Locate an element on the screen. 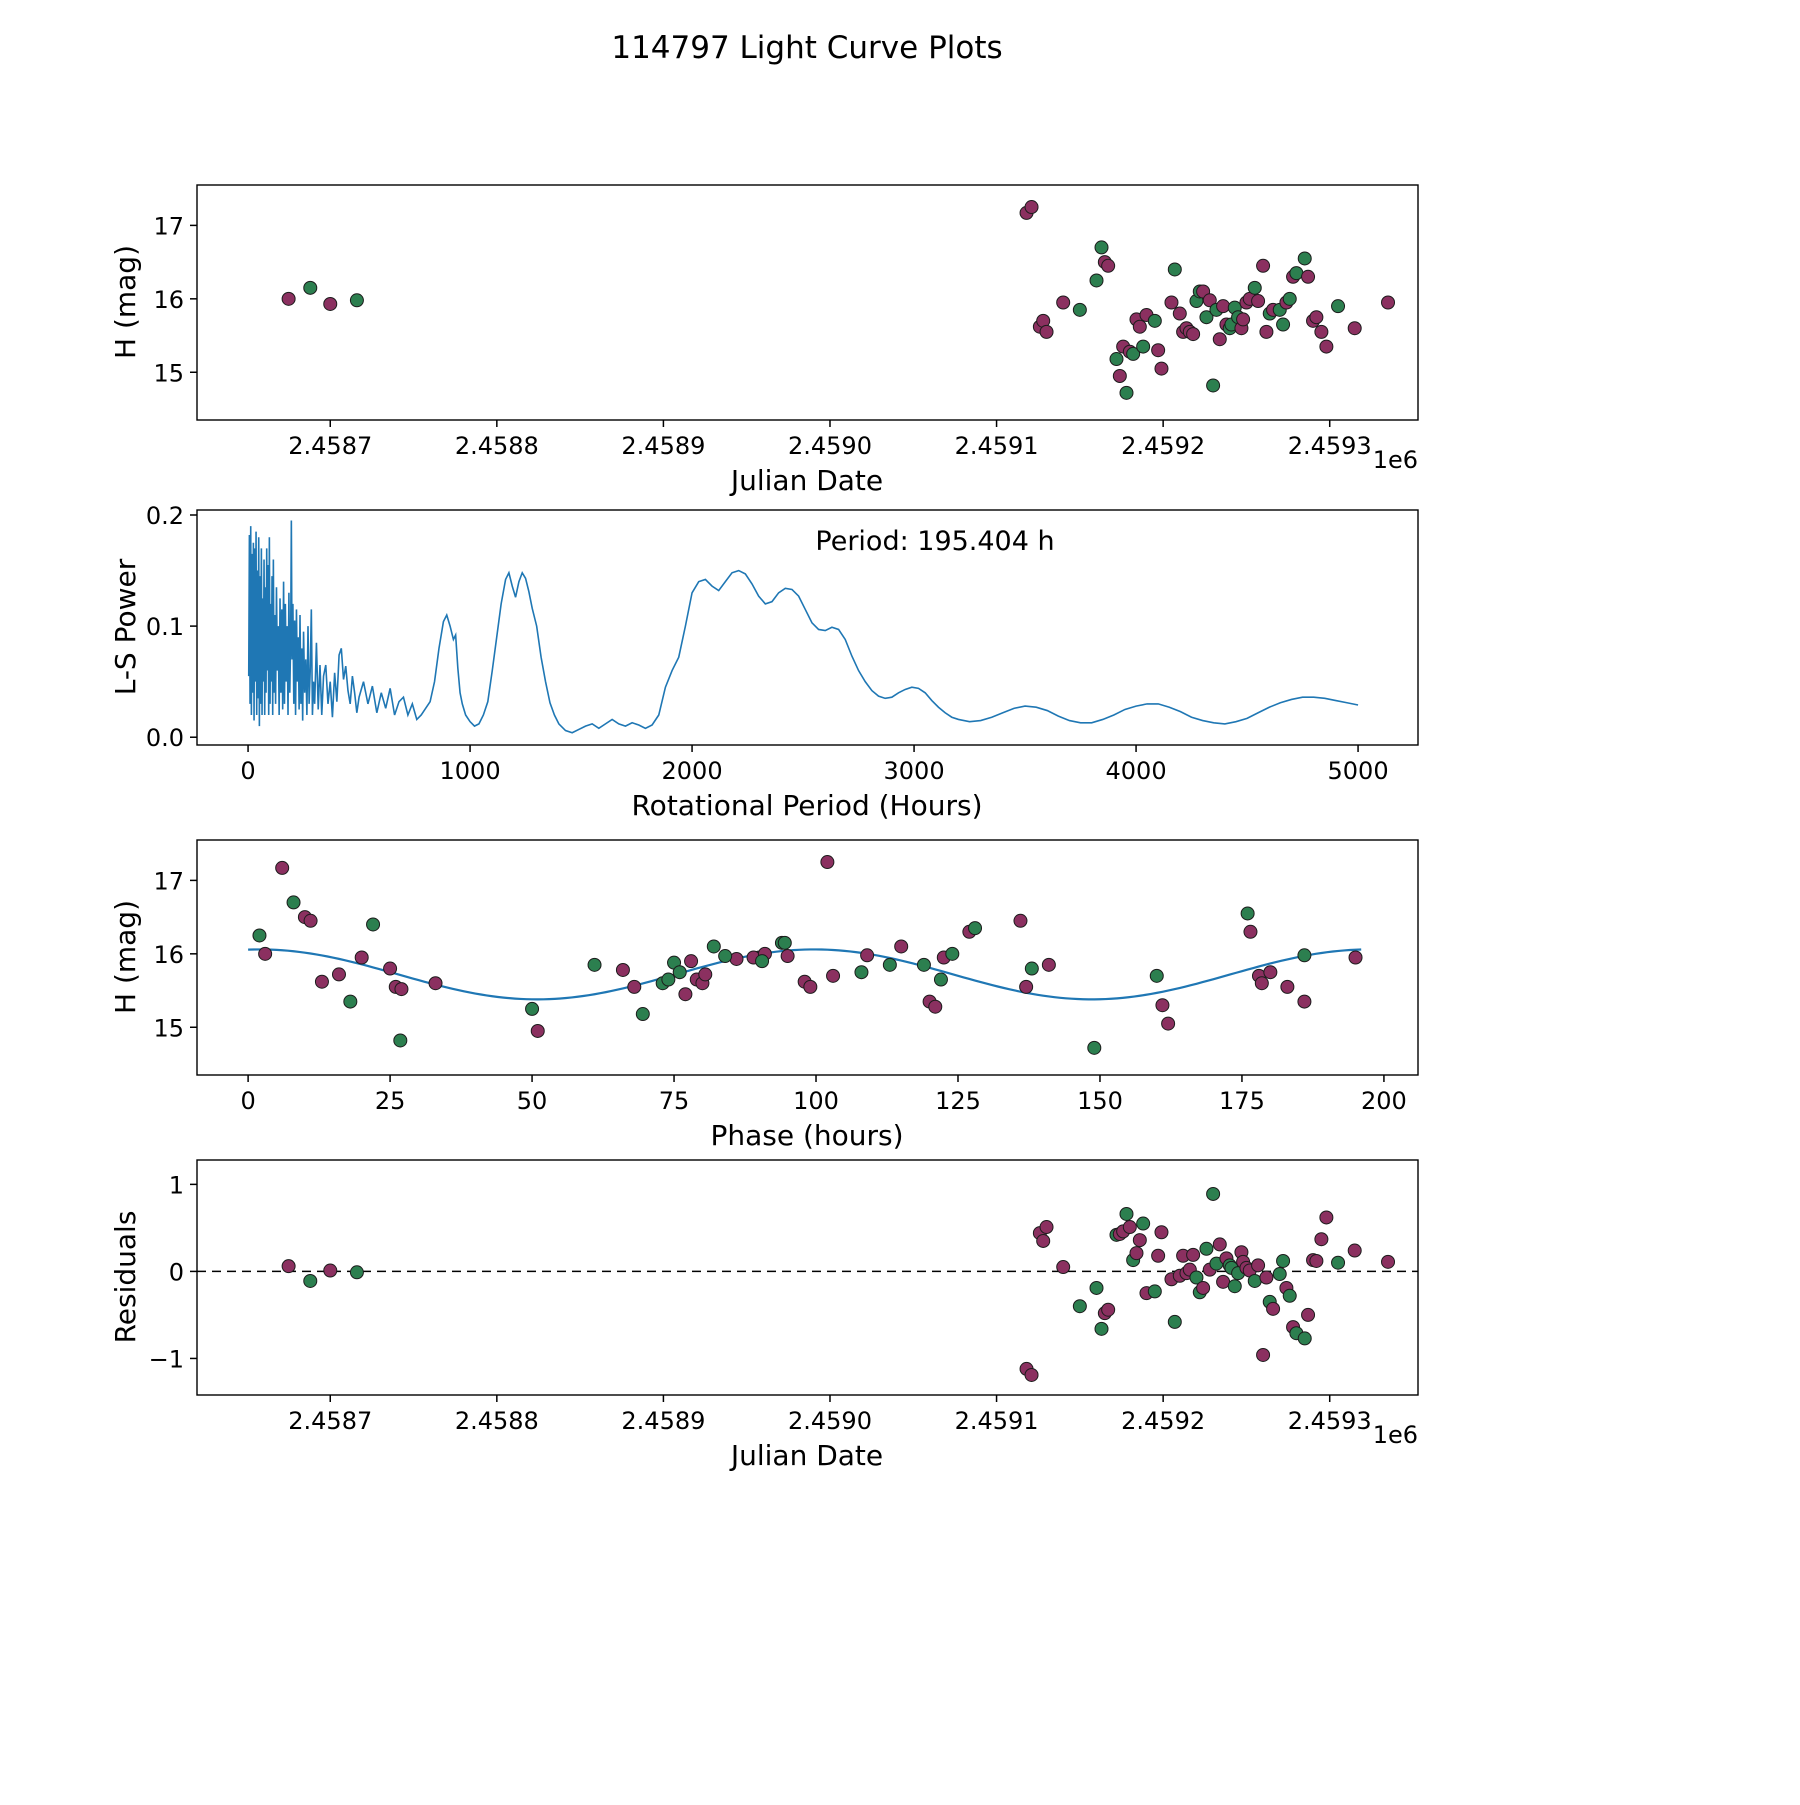  y-tick-label: −1 is located at coordinates (166, 1359).